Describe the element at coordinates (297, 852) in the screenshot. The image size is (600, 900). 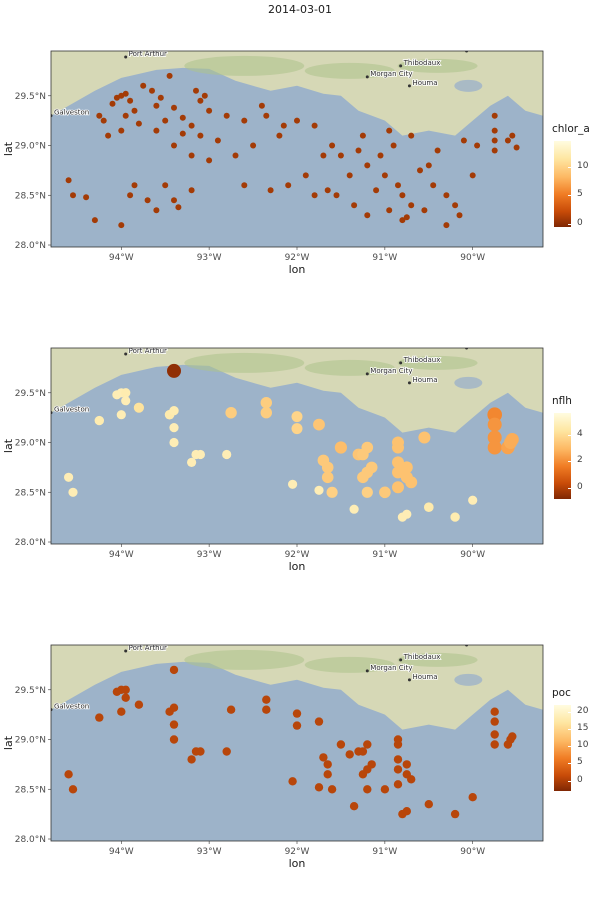
I see `x-tick-label: 92°W` at that location.